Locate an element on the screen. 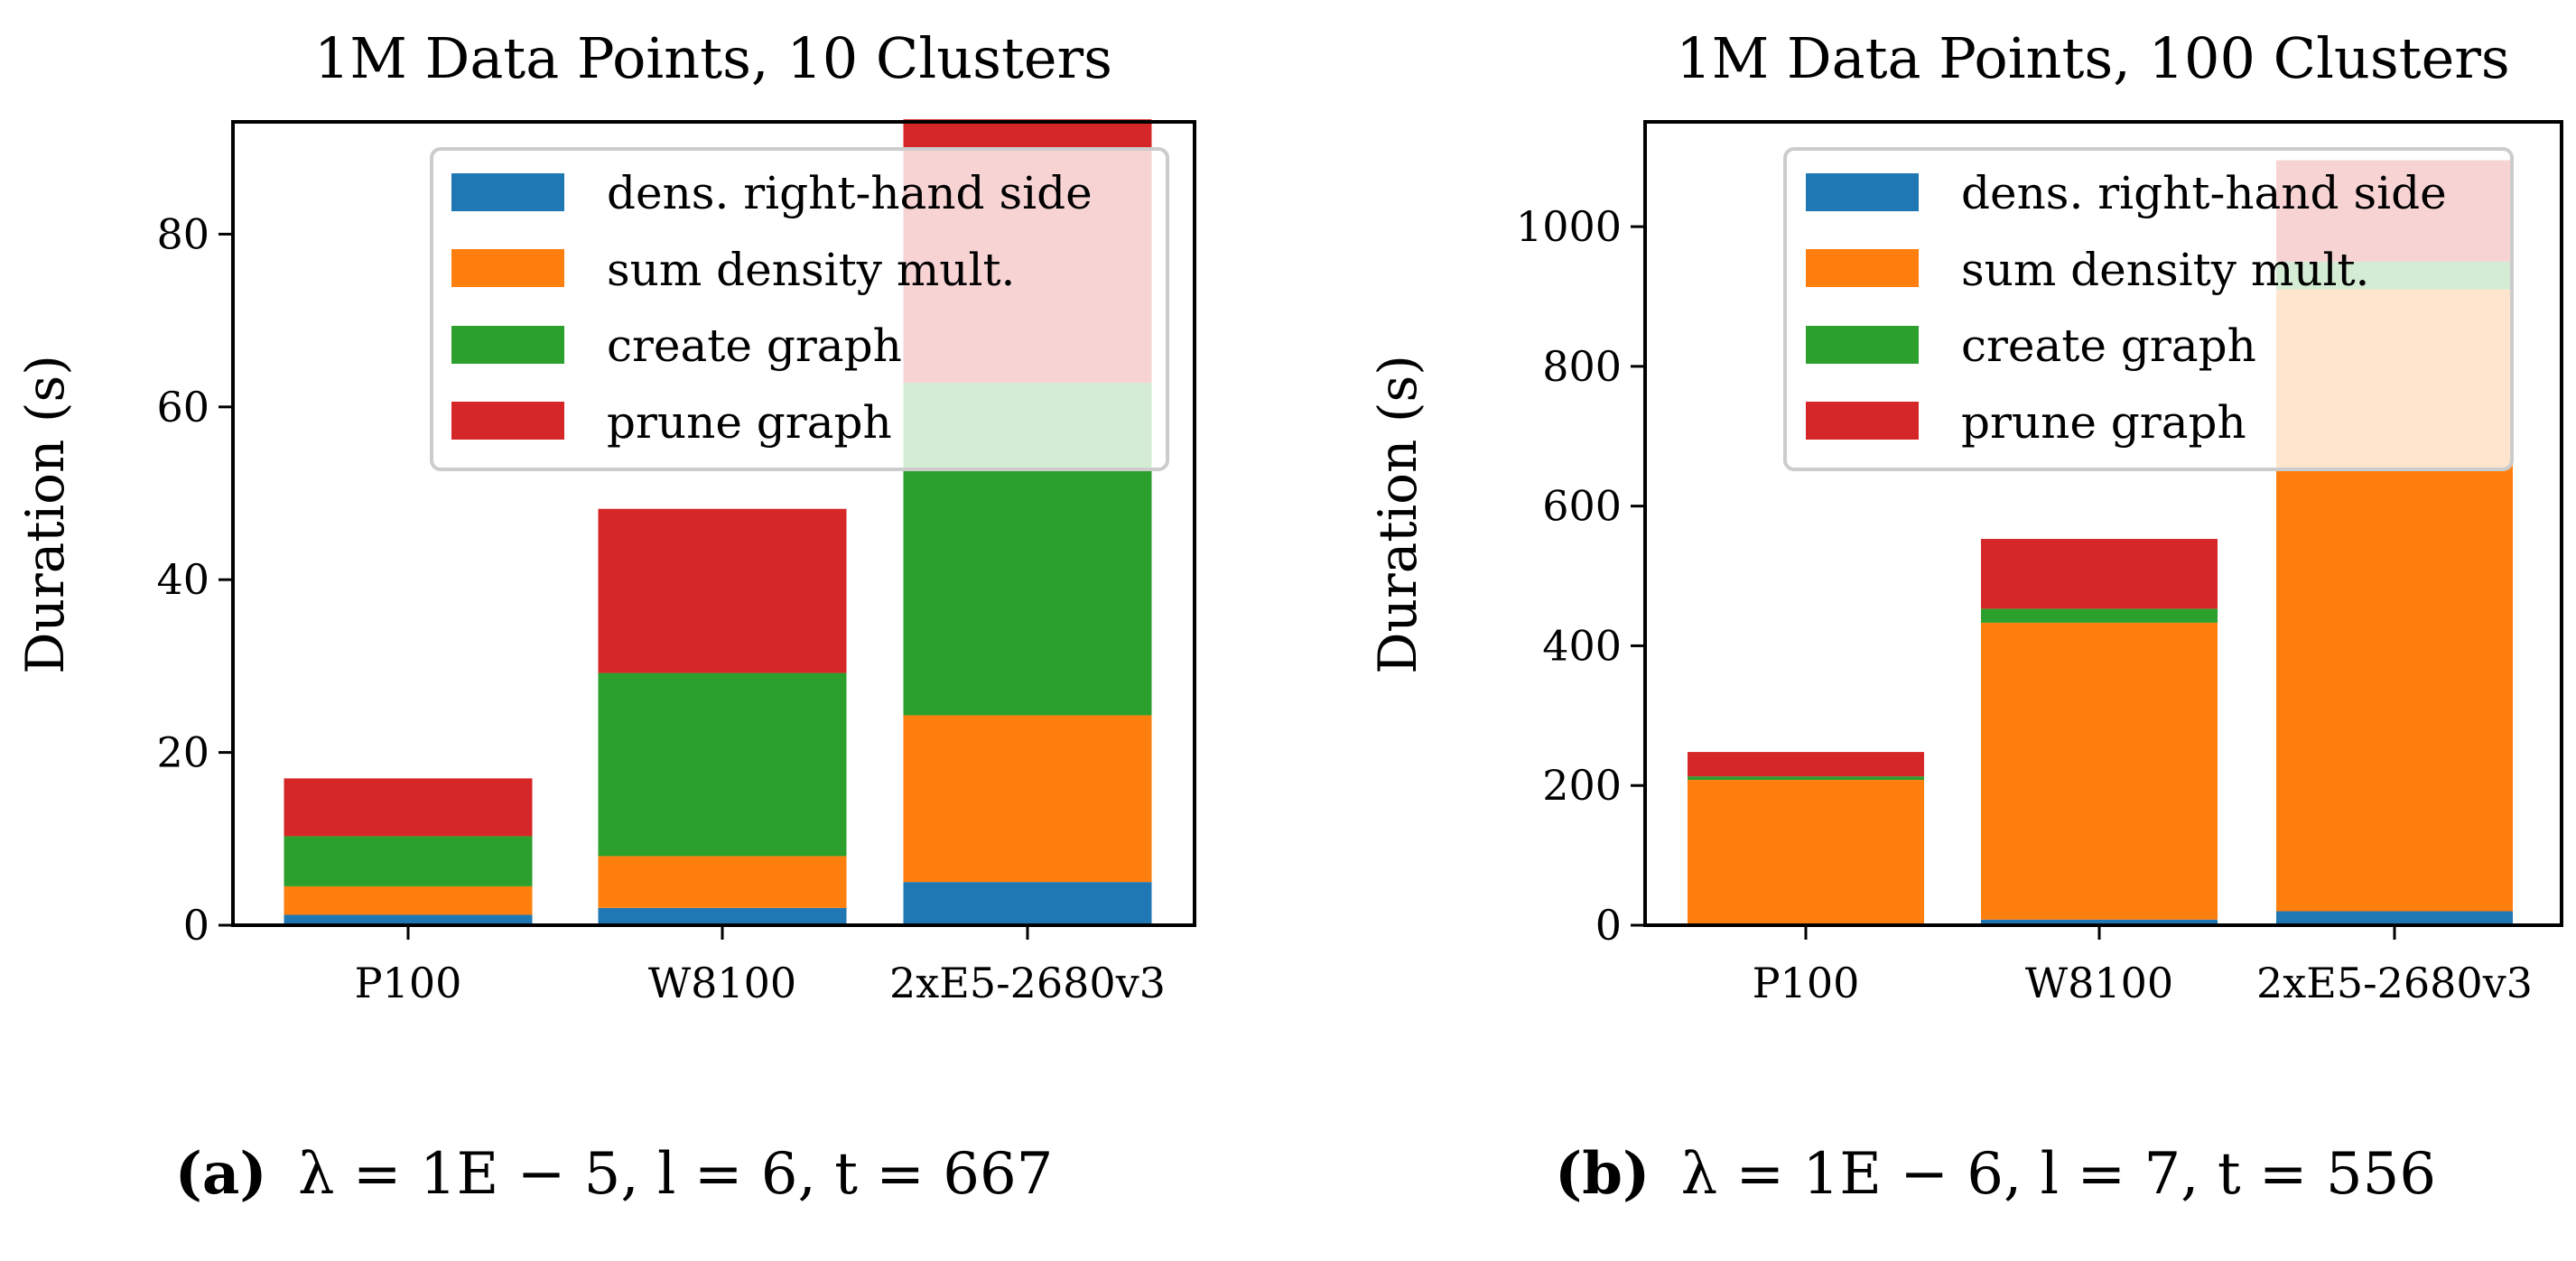 The image size is (2576, 1261). caption: (a) λ = 1E − 5, l = 6, t = 667 is located at coordinates (614, 1174).